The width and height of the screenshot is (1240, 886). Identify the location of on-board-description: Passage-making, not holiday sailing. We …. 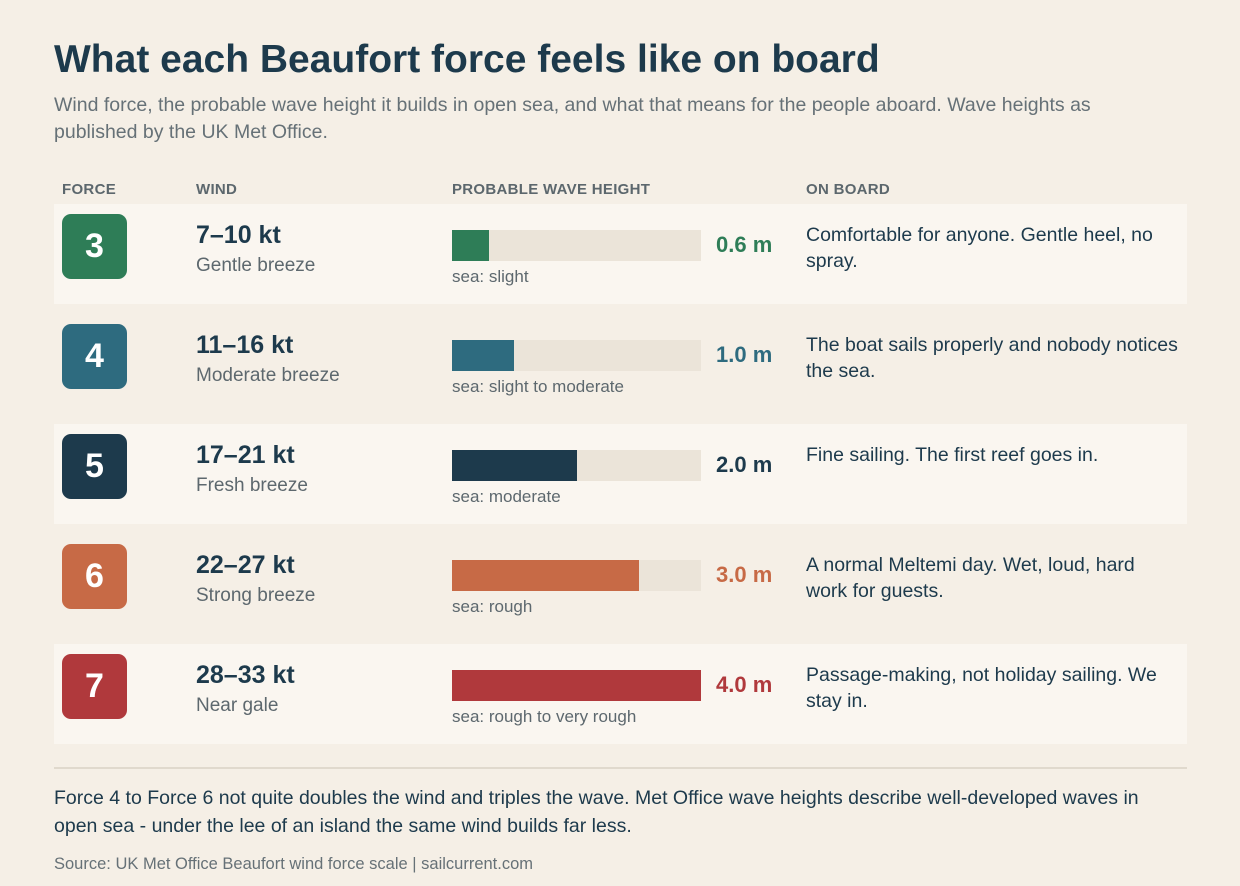
(981, 688).